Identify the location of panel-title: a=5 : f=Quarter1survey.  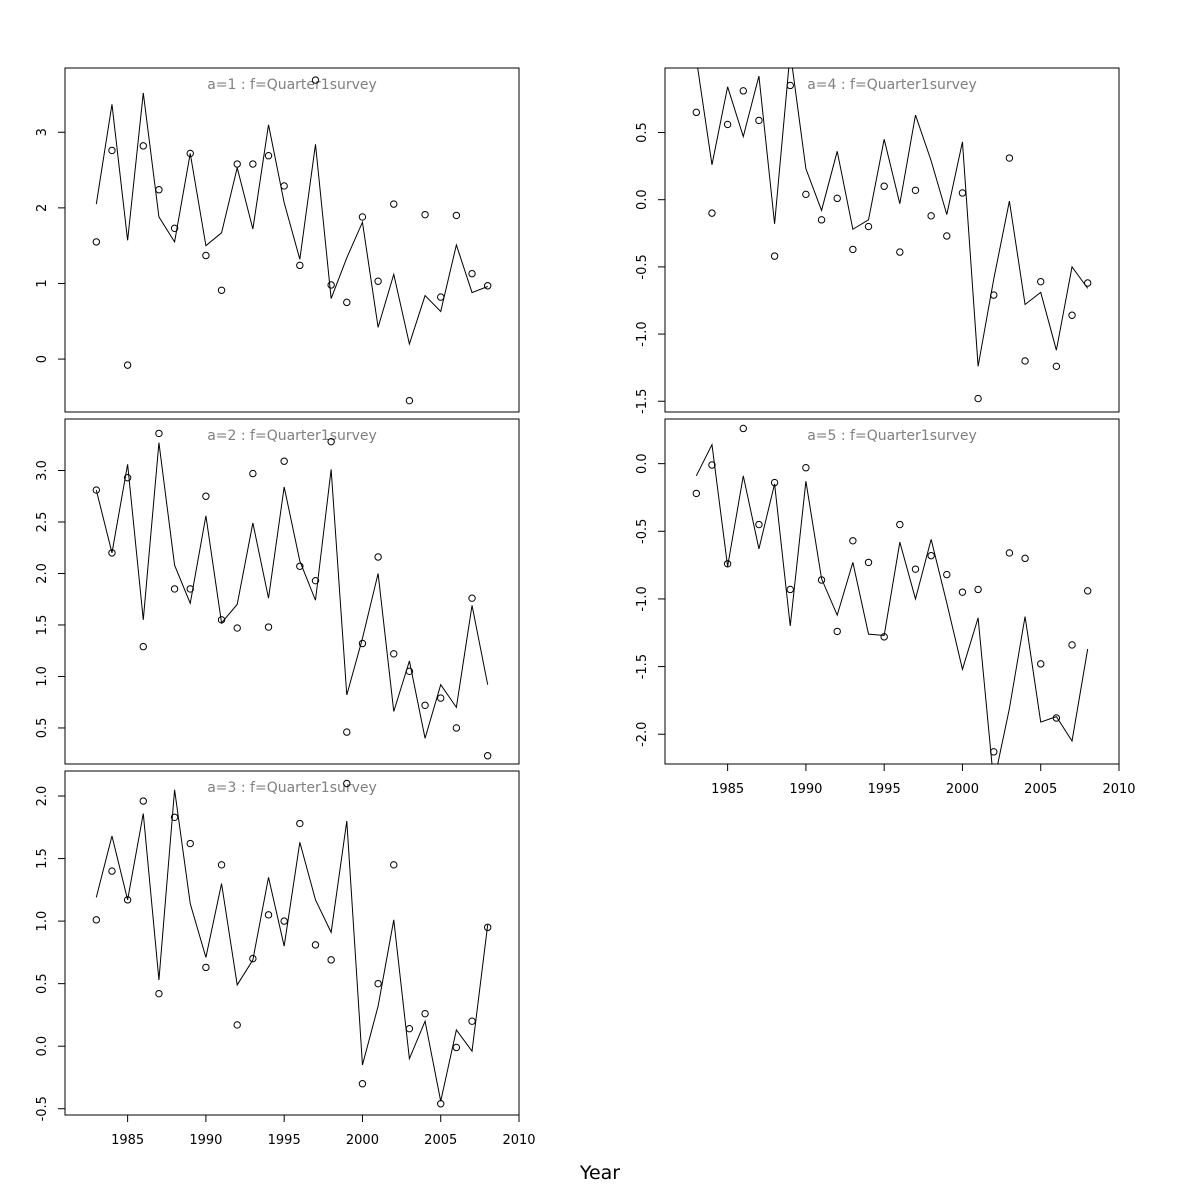
(892, 436).